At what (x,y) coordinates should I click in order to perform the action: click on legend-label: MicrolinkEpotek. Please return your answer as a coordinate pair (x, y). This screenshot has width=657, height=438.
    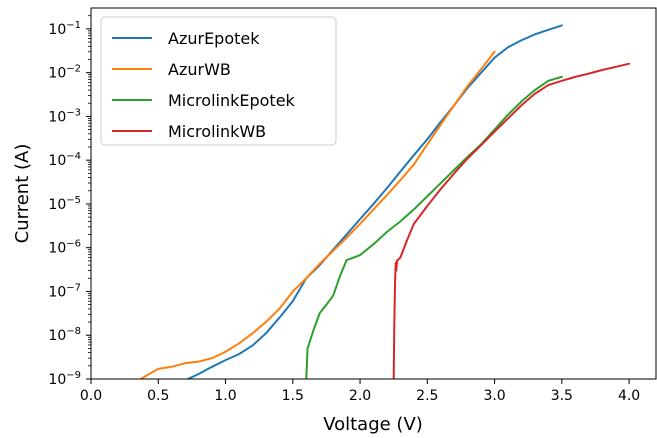
    Looking at the image, I should click on (232, 100).